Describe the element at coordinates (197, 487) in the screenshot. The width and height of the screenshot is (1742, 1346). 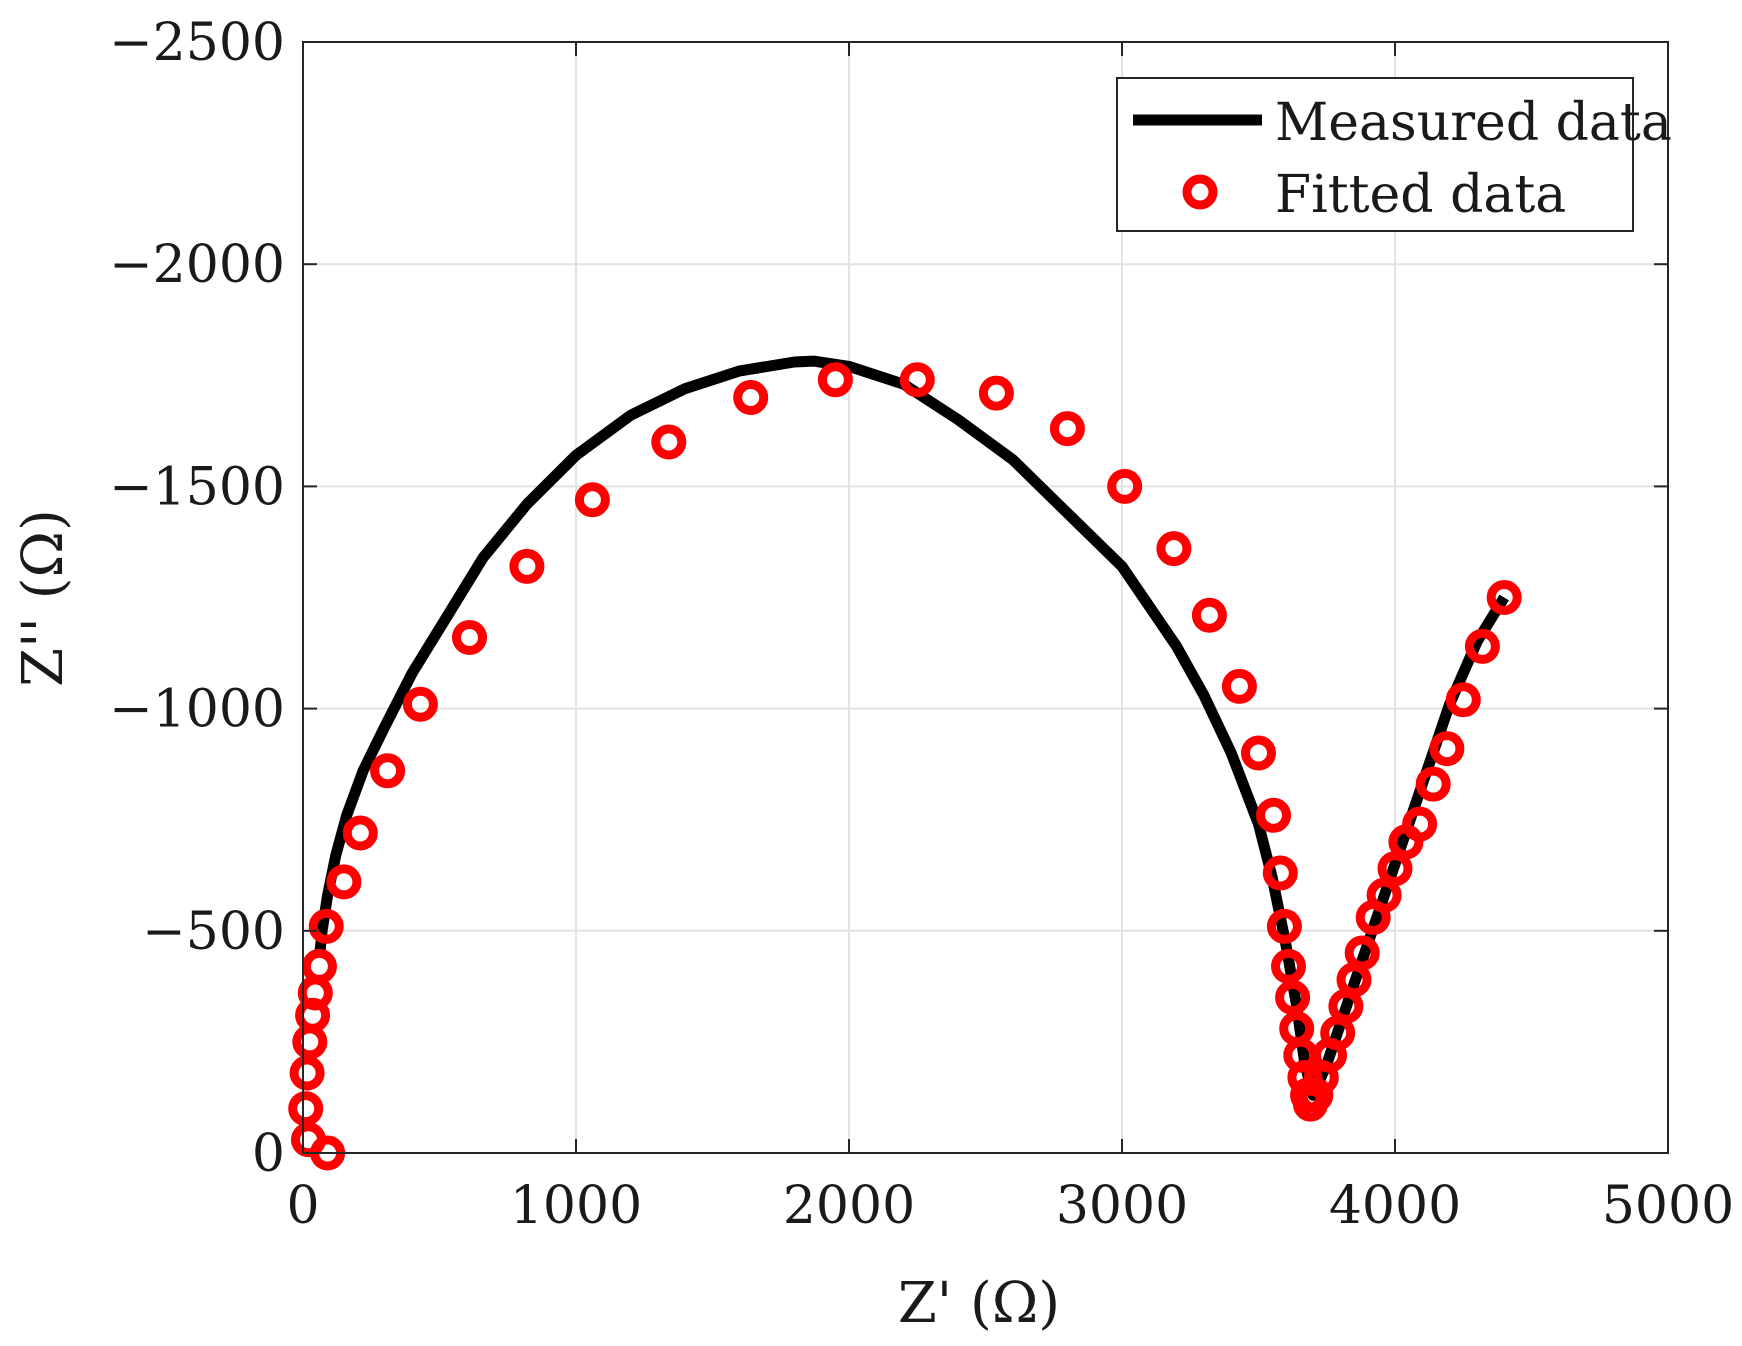
I see `y-tick-label: −1500` at that location.